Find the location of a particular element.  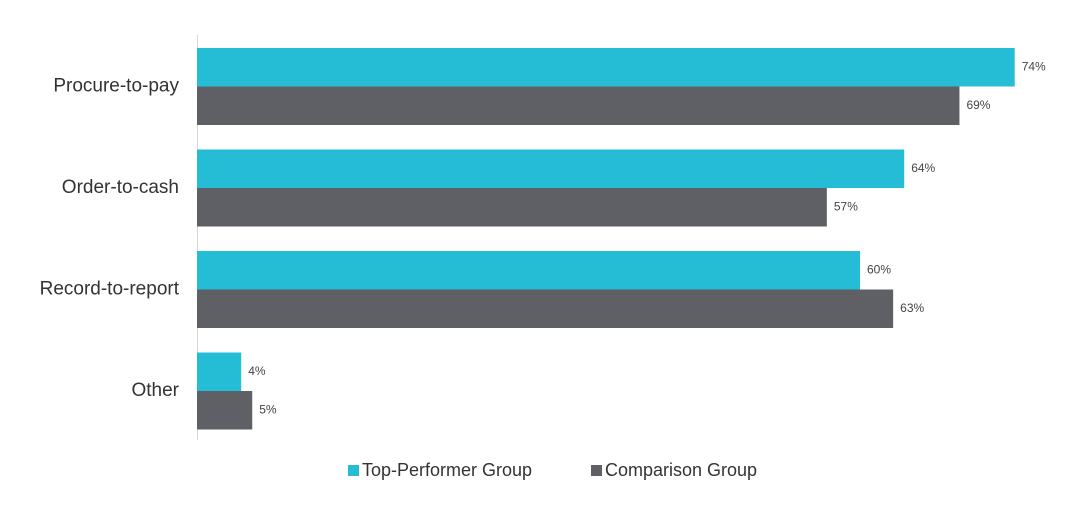

value-label: 57% is located at coordinates (846, 206).